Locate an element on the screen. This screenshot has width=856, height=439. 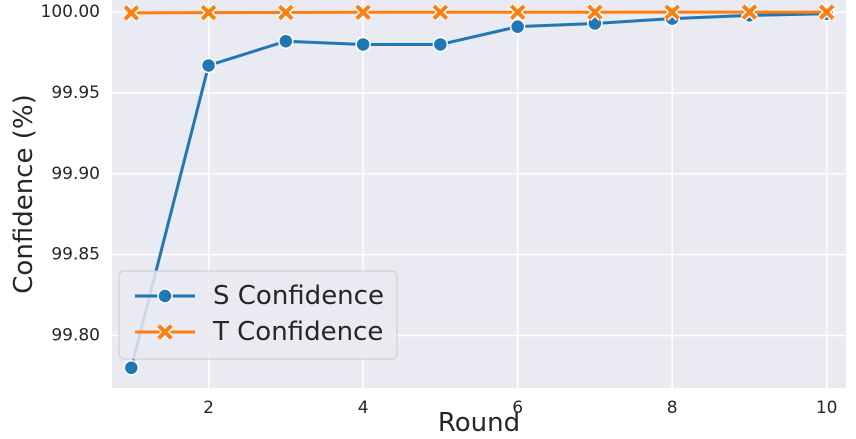
legend-box is located at coordinates (258, 315).